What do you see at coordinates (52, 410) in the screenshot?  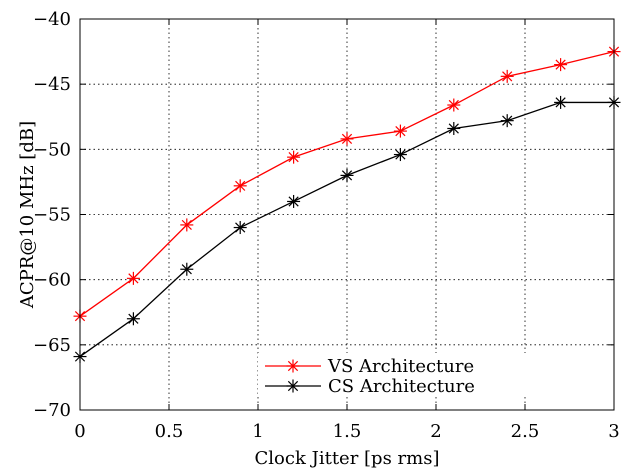 I see `y-tick-label: −70` at bounding box center [52, 410].